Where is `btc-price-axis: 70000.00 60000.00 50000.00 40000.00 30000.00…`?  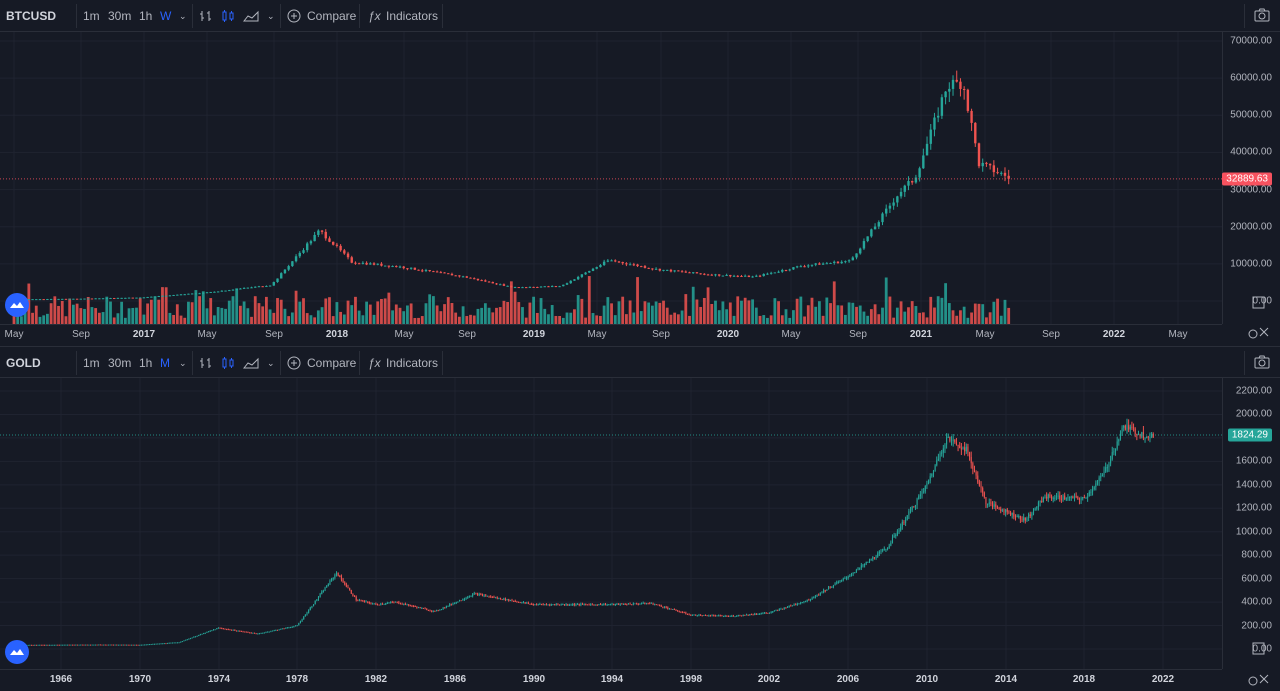
btc-price-axis: 70000.00 60000.00 50000.00 40000.00 30000.00… is located at coordinates (1251, 178).